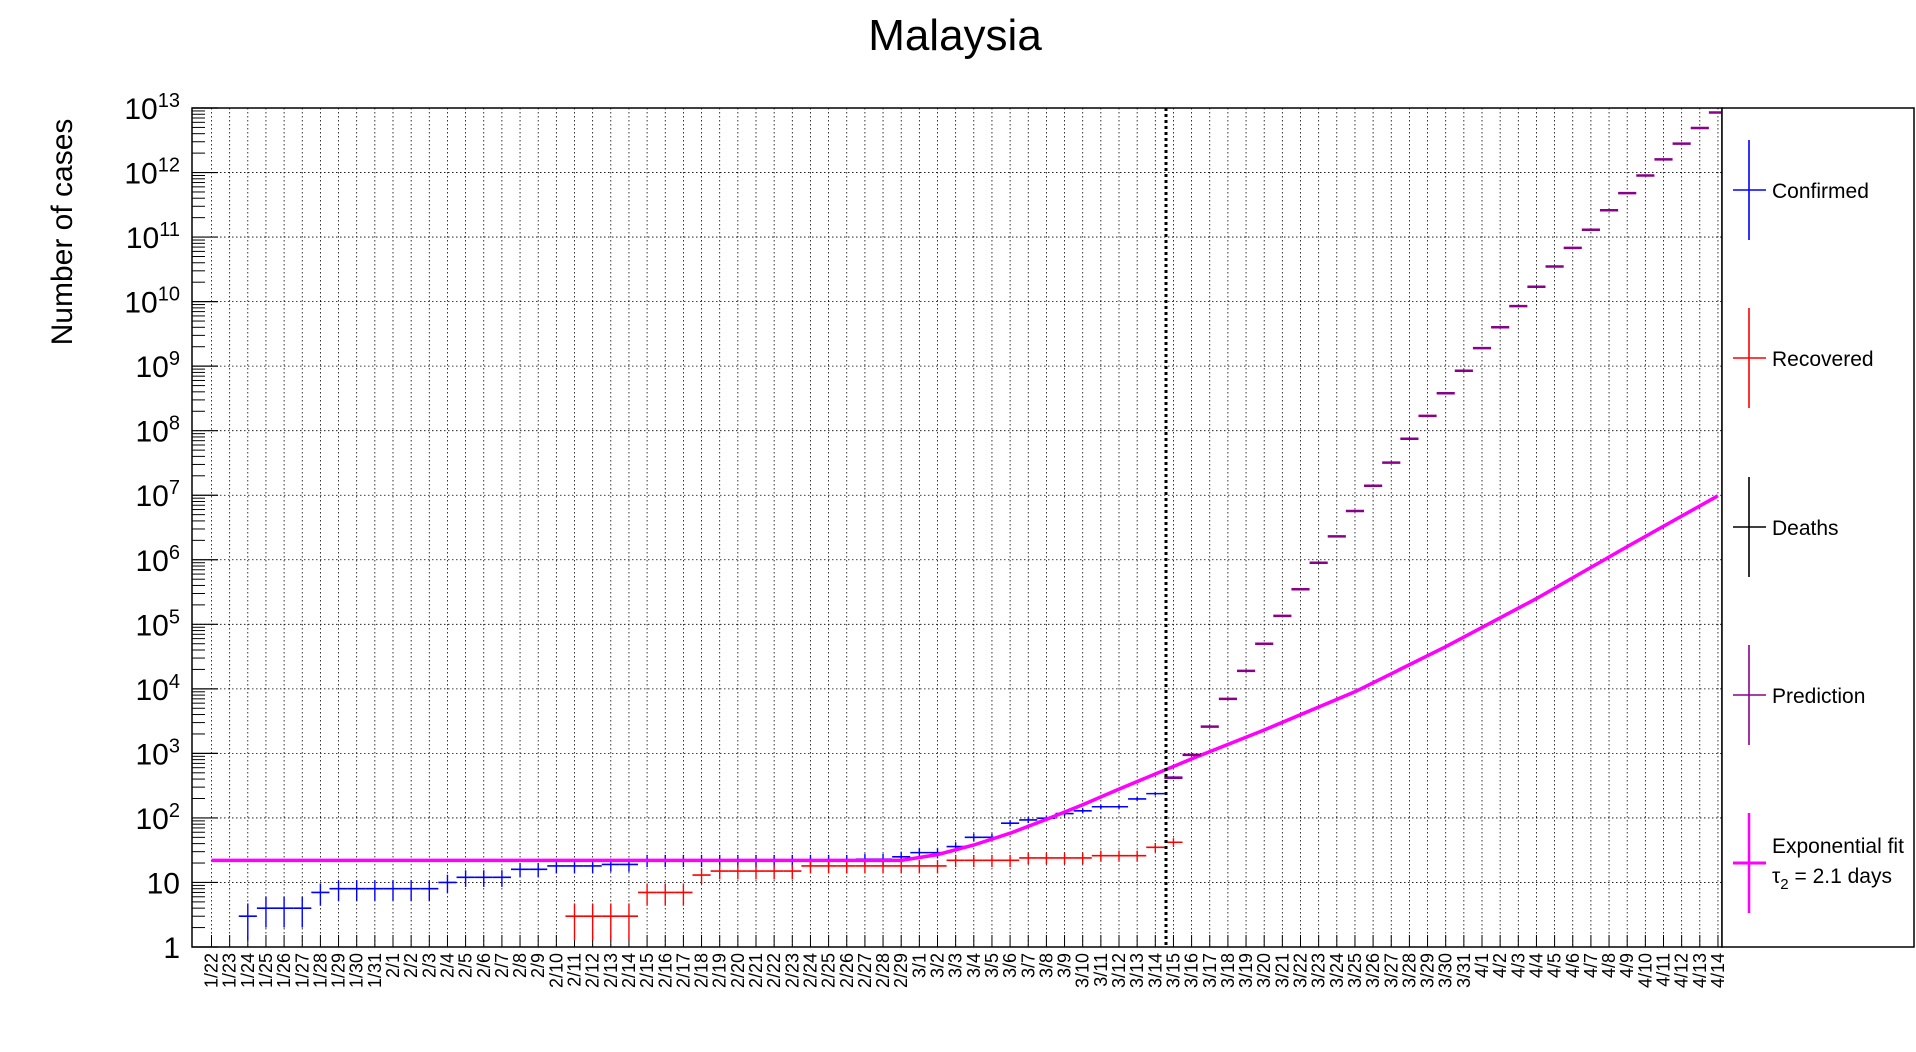 The height and width of the screenshot is (1052, 1916). I want to click on x-tick-label: 2/13, so click(611, 970).